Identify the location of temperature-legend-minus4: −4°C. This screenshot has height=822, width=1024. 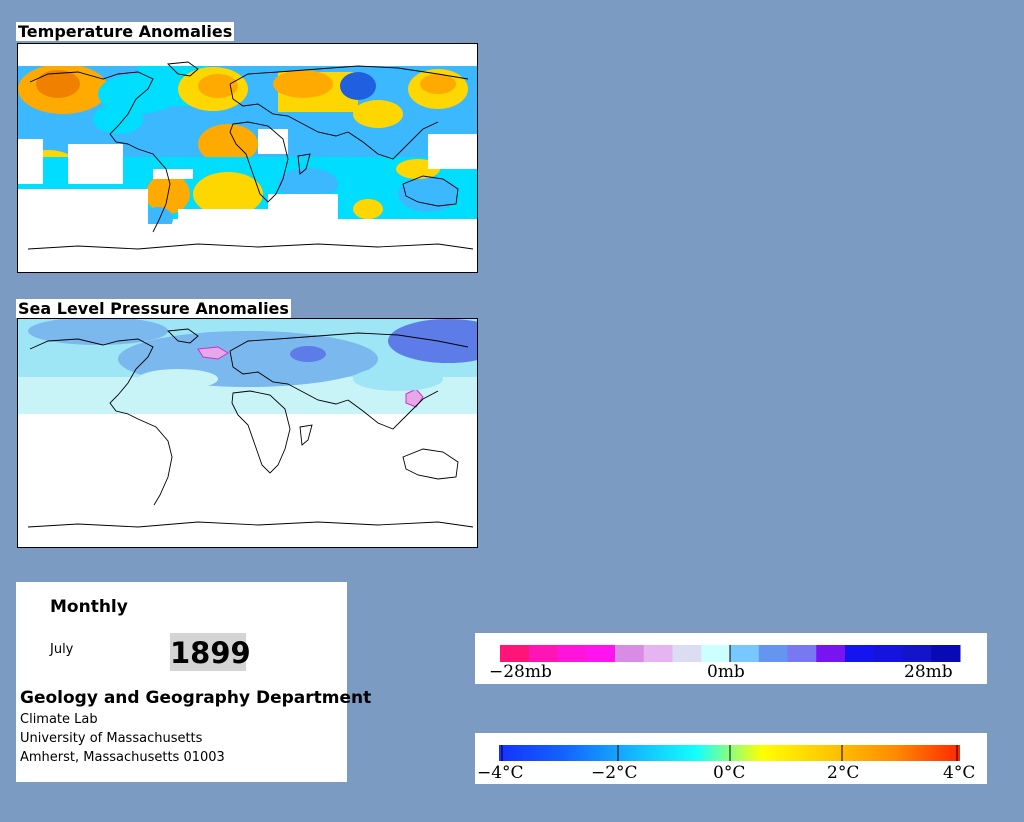
(500, 773).